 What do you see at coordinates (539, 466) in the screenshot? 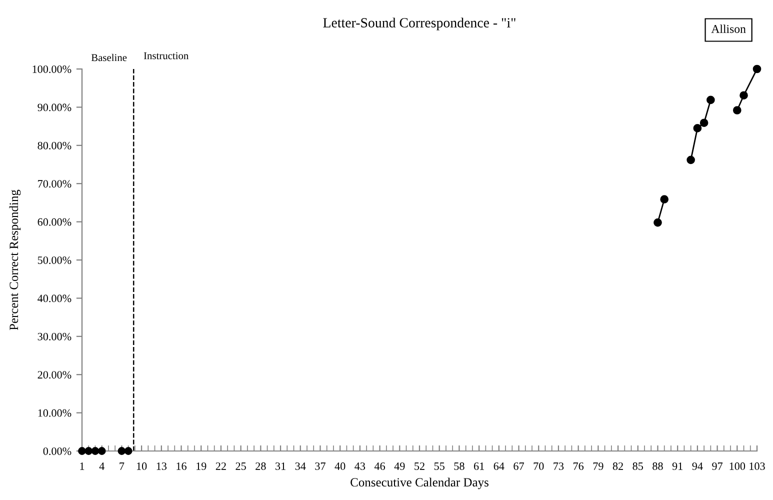
I see `x-tick-label: 70` at bounding box center [539, 466].